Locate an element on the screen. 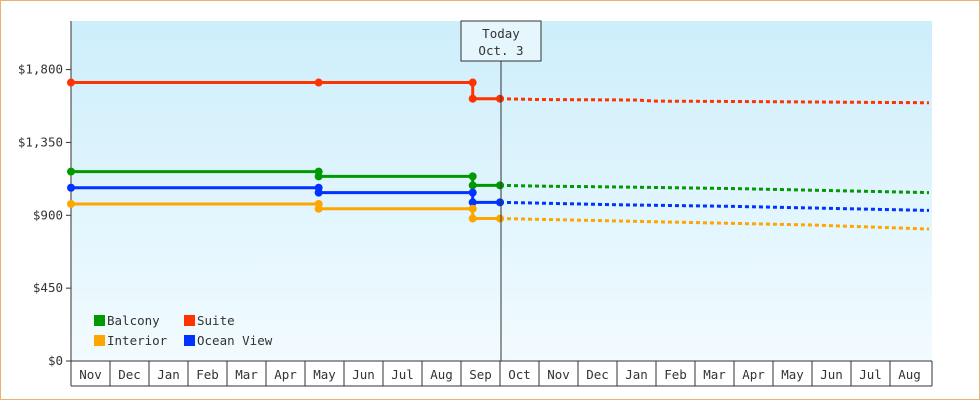  series-forecast-balcony is located at coordinates (714, 189).